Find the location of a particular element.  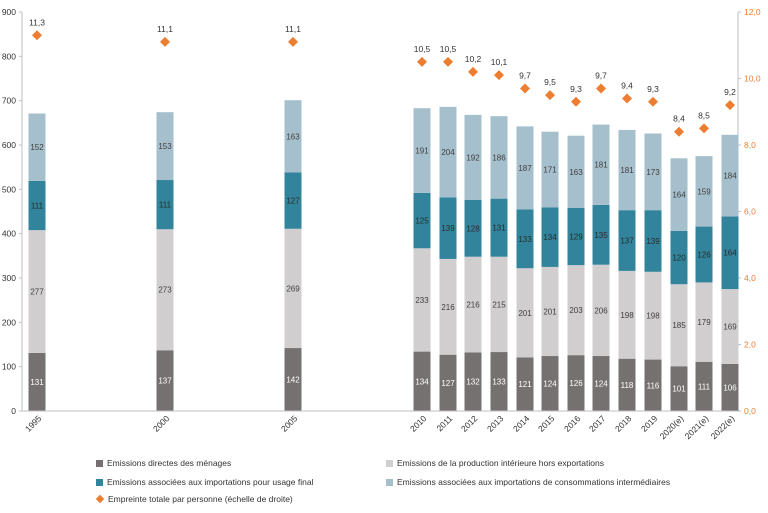

bar-value-label: 203 is located at coordinates (576, 310).